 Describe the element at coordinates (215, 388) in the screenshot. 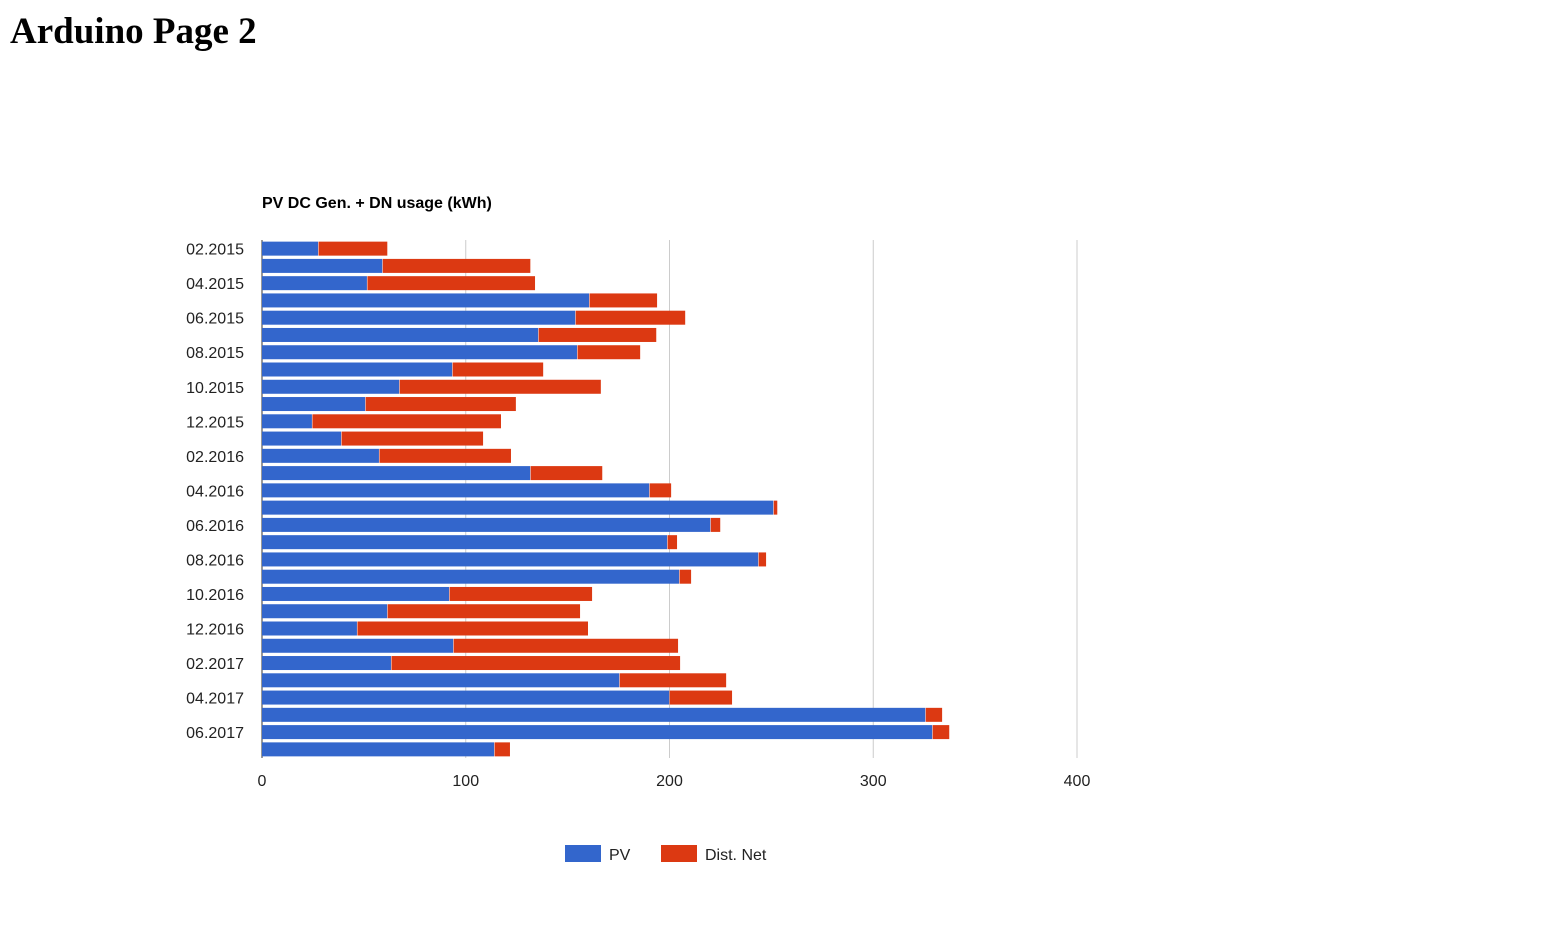

I see `y-tick-label: 10.2015` at that location.